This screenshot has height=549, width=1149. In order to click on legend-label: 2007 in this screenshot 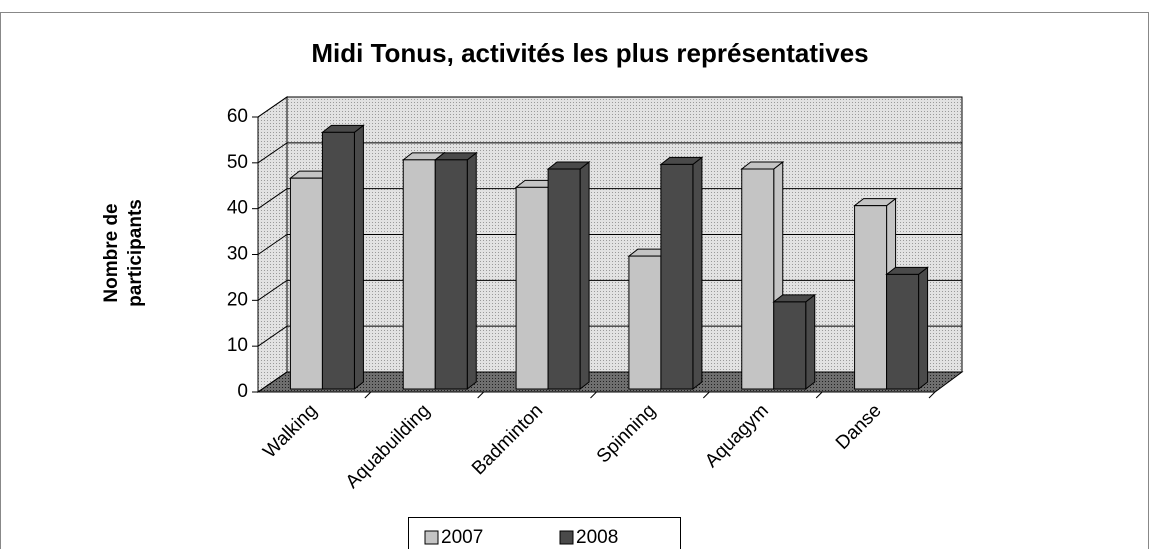, I will do `click(462, 537)`.